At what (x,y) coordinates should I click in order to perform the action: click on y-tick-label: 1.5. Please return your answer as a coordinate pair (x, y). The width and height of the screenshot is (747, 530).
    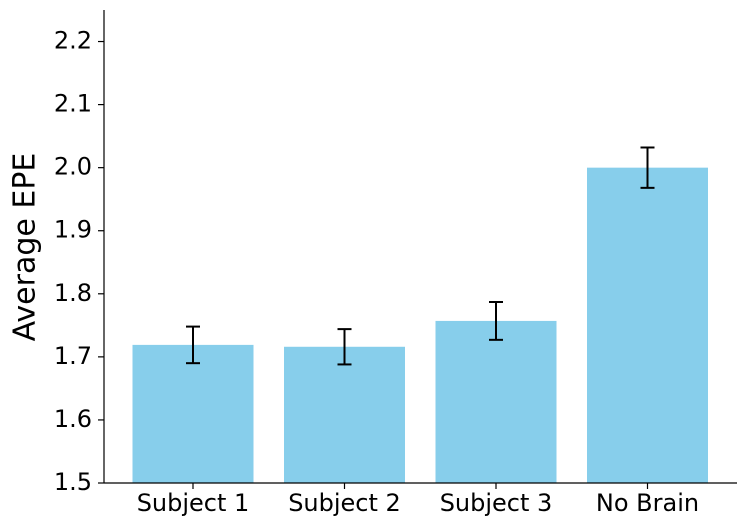
    Looking at the image, I should click on (73, 482).